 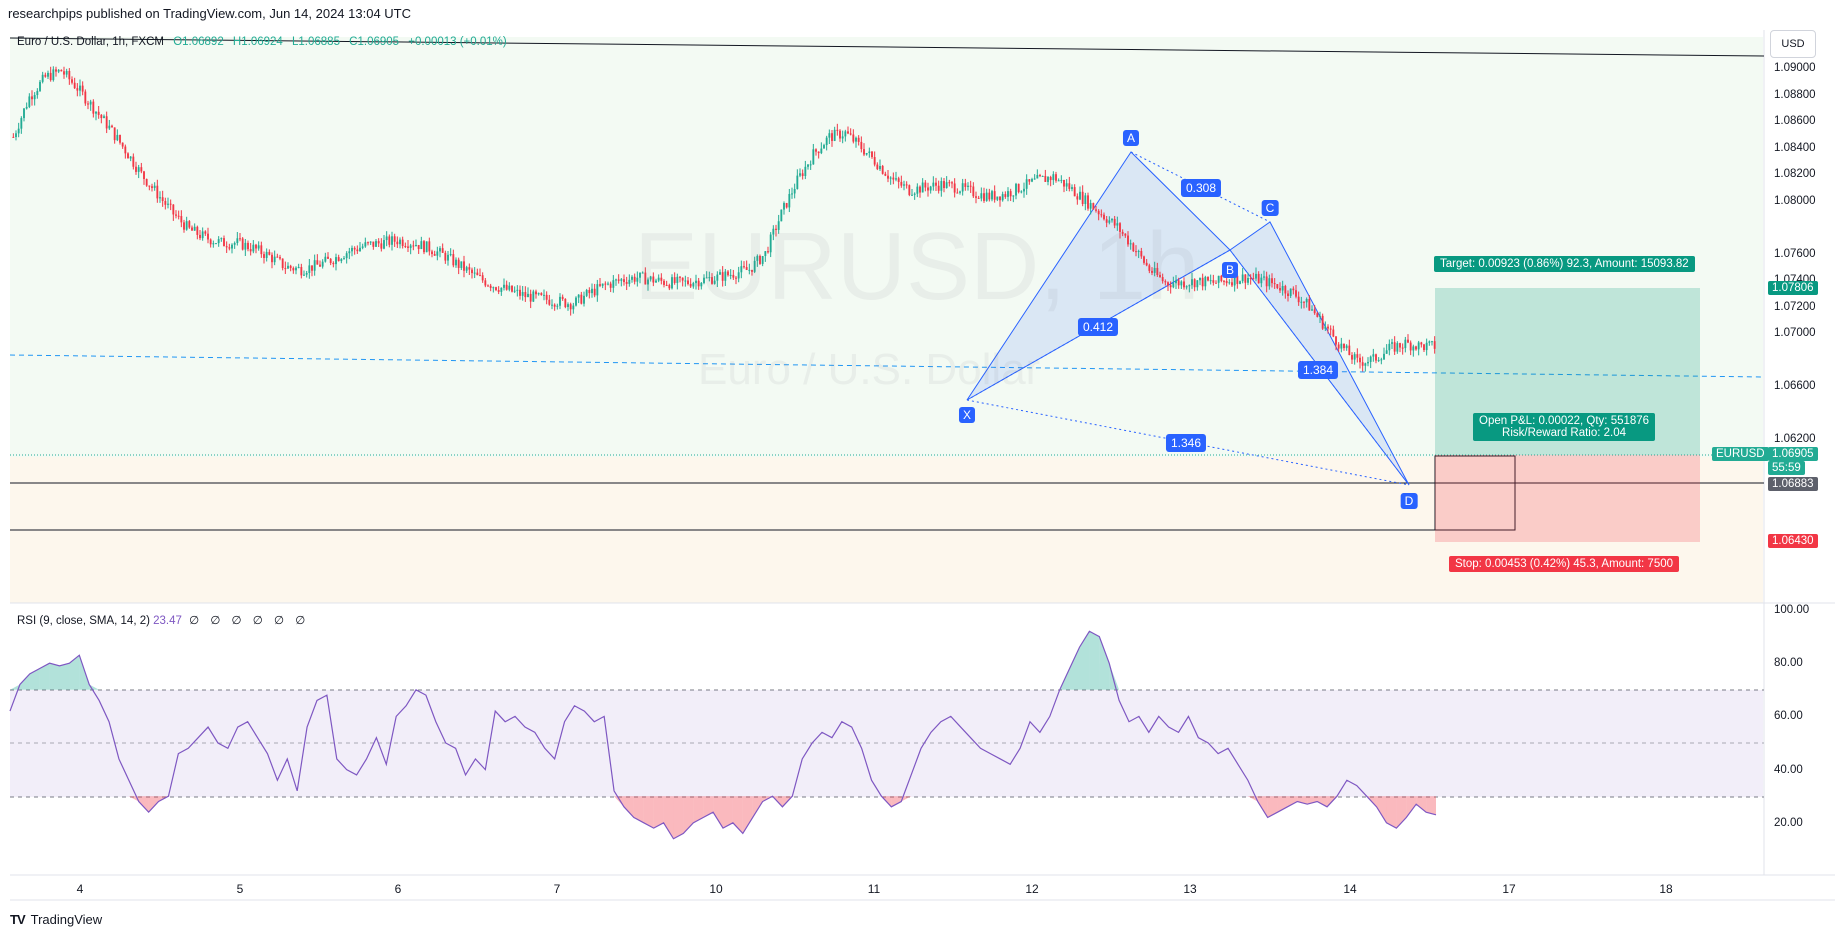 What do you see at coordinates (716, 889) in the screenshot?
I see `time-tick-label: 10` at bounding box center [716, 889].